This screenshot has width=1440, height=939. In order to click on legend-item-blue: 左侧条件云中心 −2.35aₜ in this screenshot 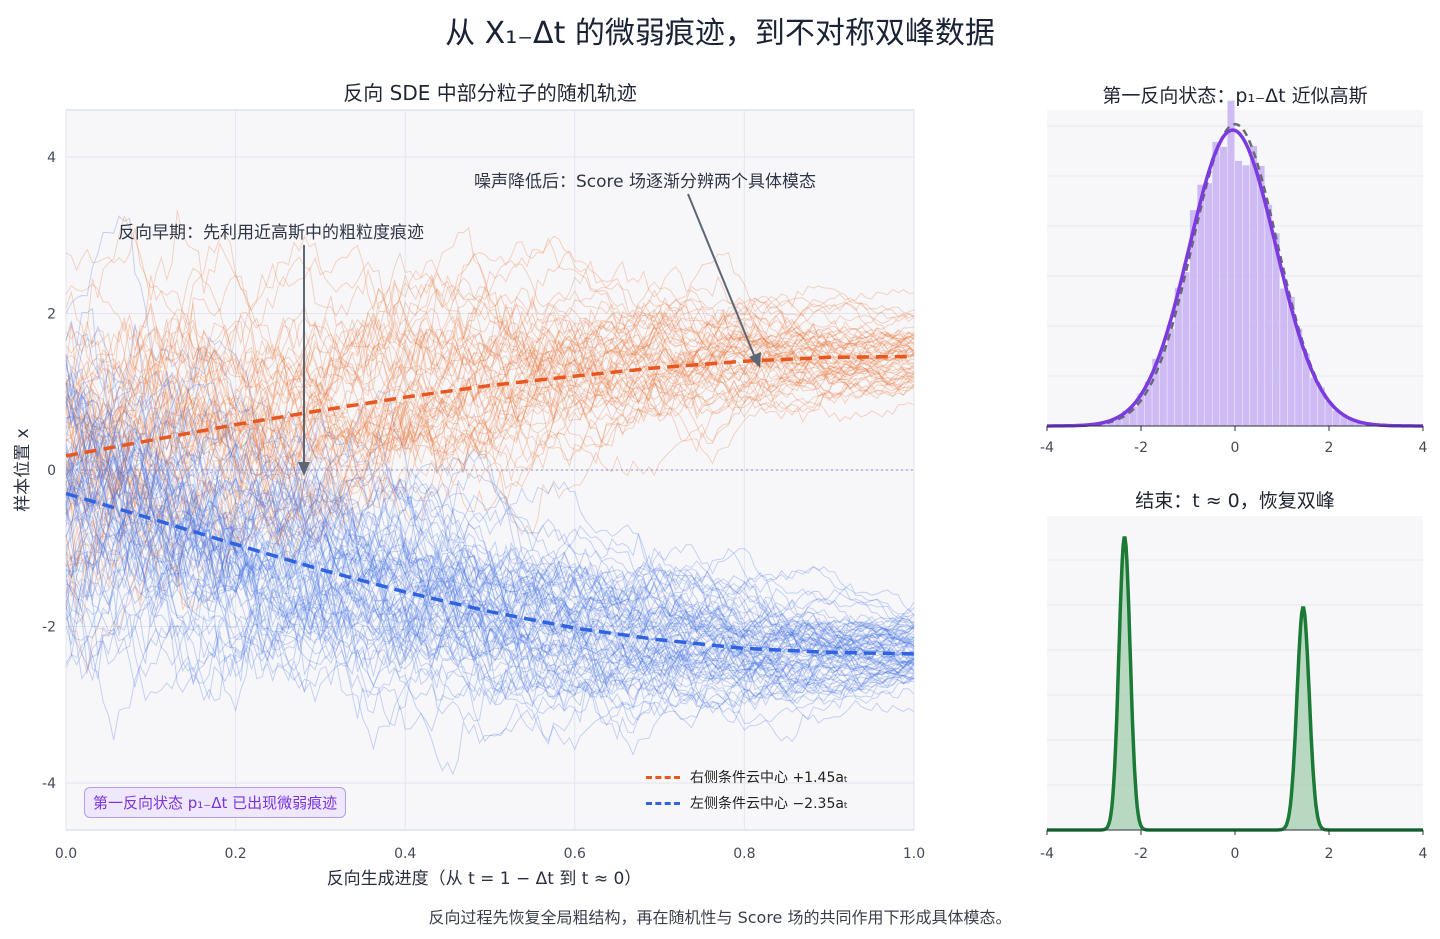, I will do `click(775, 803)`.